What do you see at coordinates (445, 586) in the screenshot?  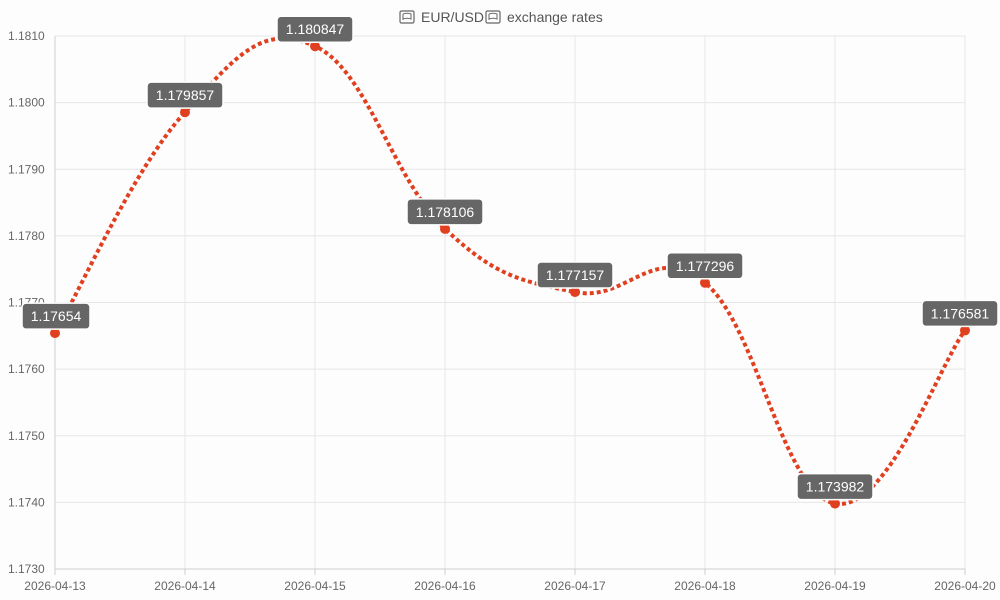 I see `x-tick-label: 2026-04-16` at bounding box center [445, 586].